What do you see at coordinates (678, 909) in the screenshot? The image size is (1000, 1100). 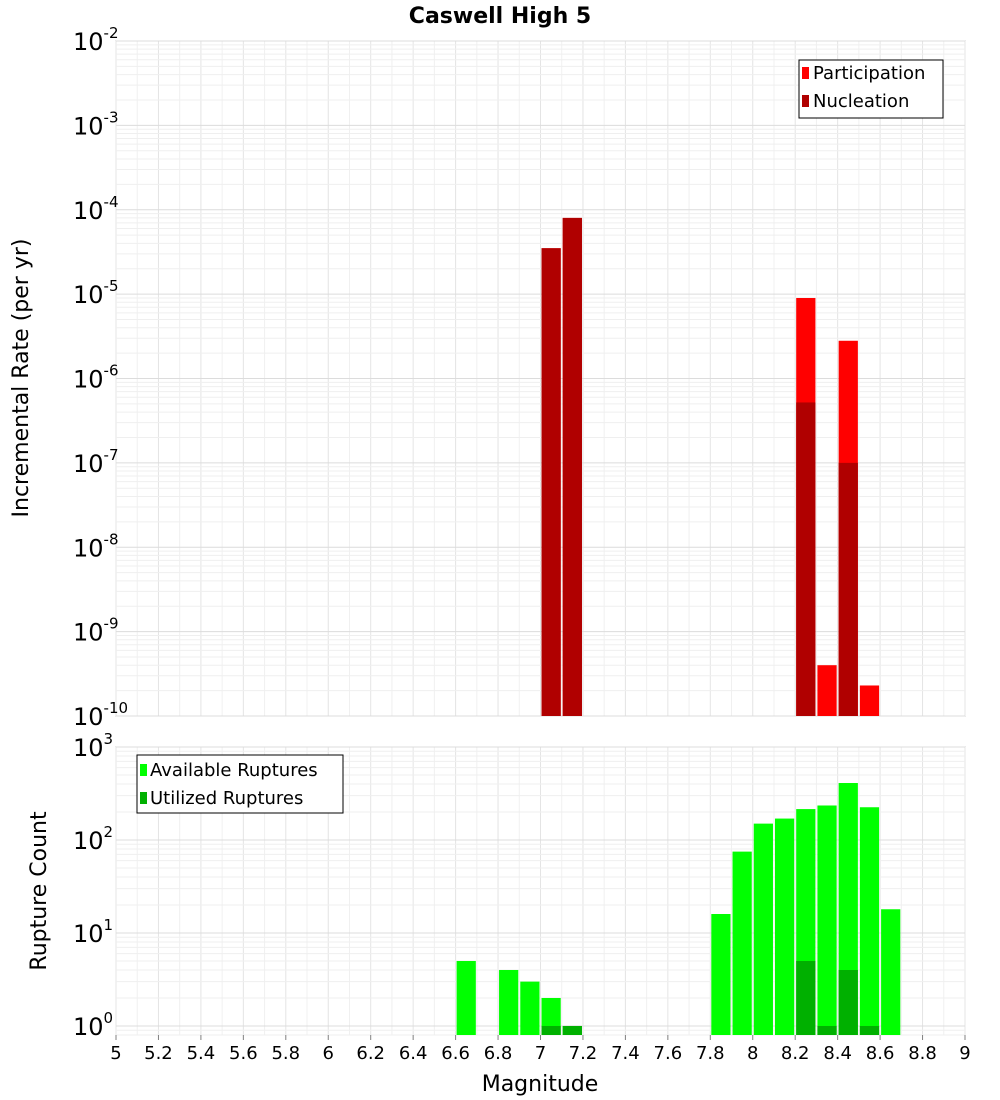 I see `count-bars` at bounding box center [678, 909].